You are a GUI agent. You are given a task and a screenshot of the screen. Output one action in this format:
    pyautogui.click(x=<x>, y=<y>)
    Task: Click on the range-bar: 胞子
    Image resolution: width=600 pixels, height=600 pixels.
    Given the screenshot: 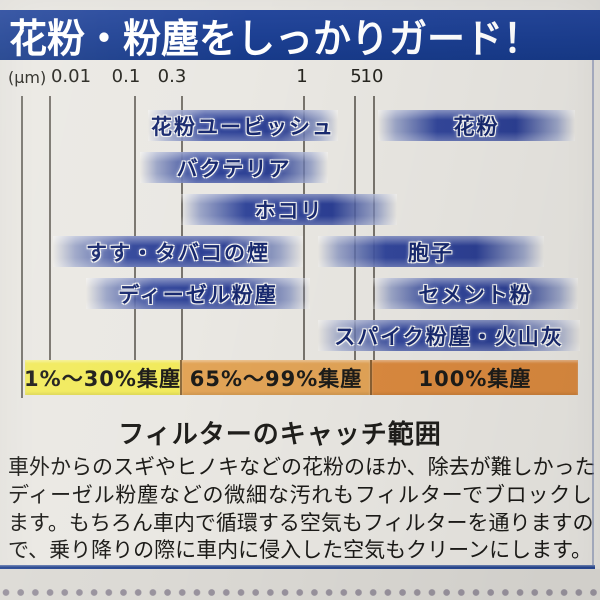 What is the action you would take?
    pyautogui.click(x=431, y=251)
    